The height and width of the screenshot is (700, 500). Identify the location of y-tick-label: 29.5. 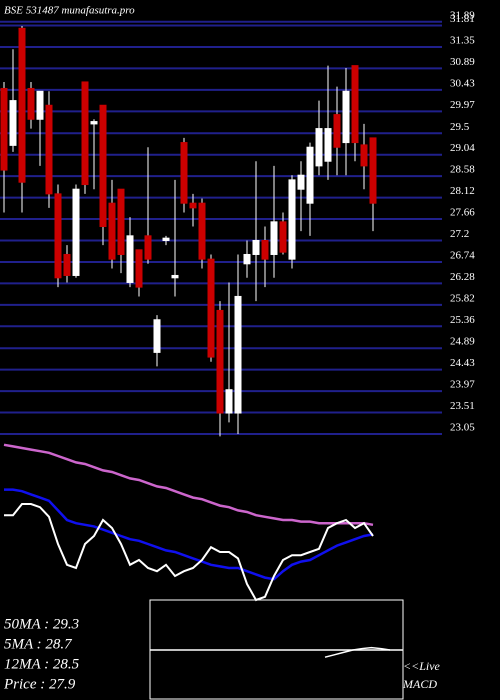
(460, 127).